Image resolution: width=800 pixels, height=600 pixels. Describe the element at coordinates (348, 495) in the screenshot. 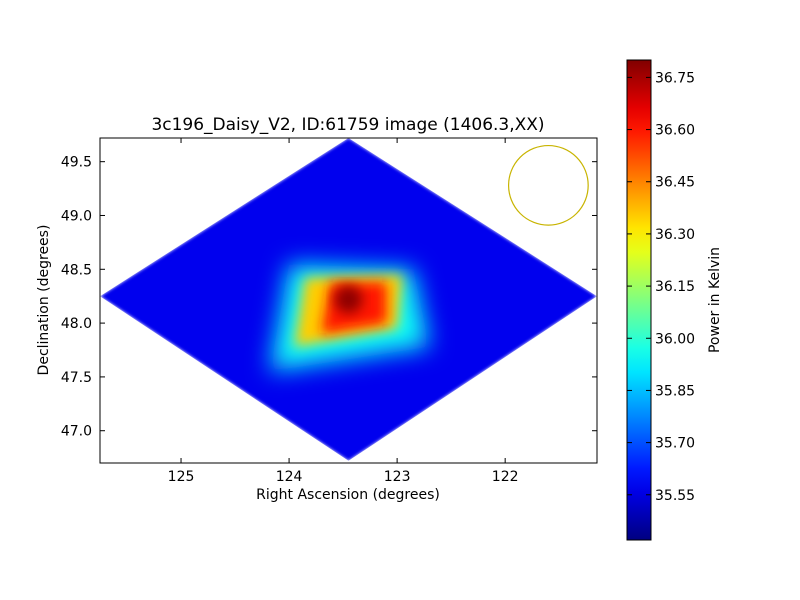

I see `x-axis-label: Right Ascension (degrees)` at that location.